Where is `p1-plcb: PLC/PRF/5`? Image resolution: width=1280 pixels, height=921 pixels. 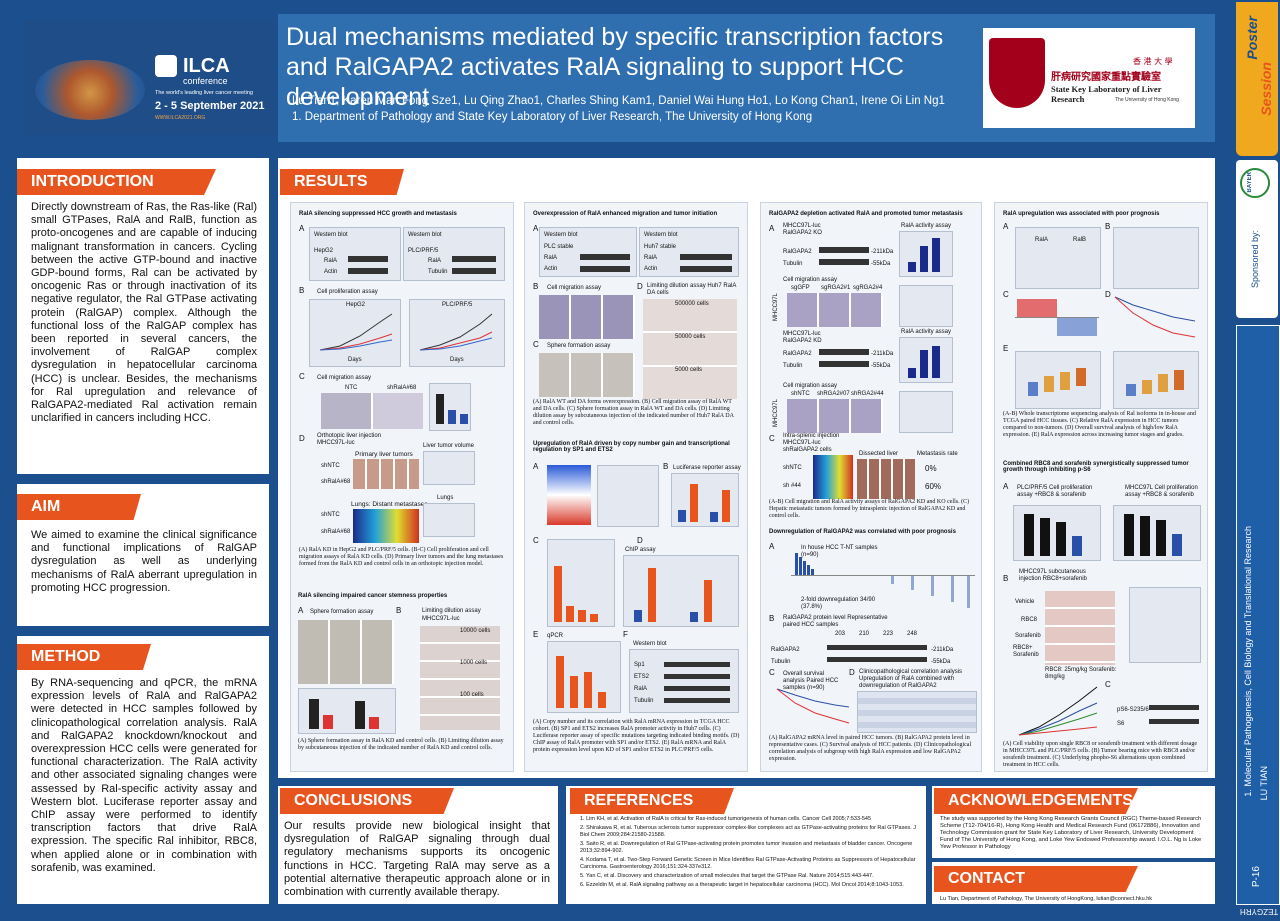
p1-plcb: PLC/PRF/5 is located at coordinates (457, 305).